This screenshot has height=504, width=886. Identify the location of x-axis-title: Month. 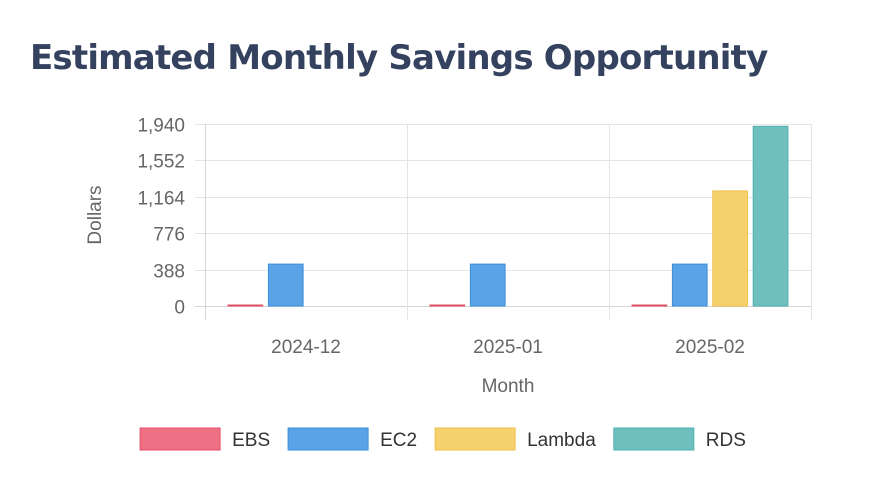
(508, 386).